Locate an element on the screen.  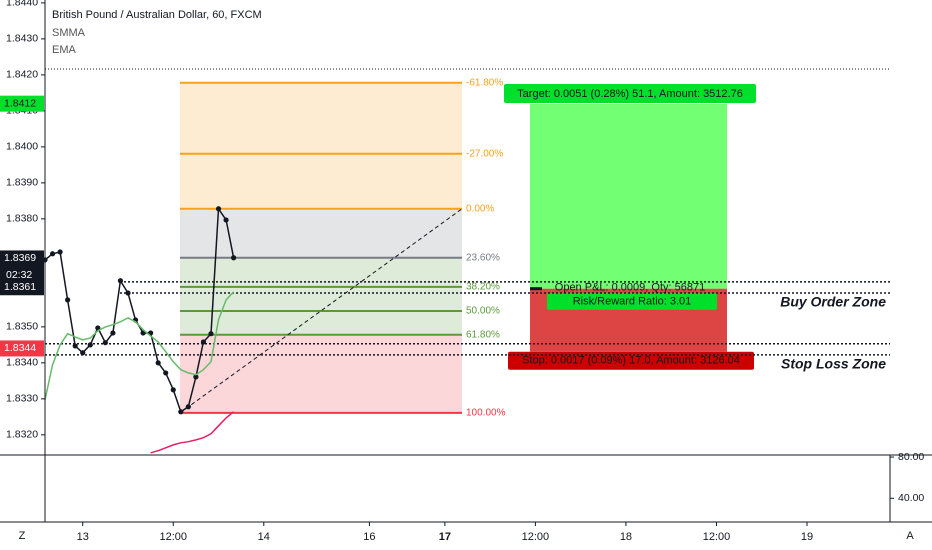
zoom-button: Z is located at coordinates (22, 536).